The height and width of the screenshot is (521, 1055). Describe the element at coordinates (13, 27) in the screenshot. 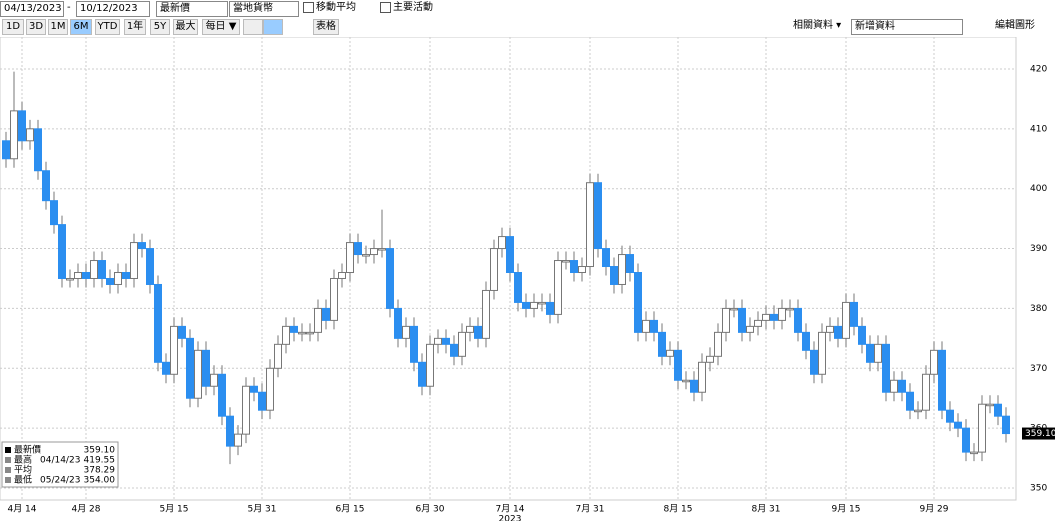

I see `range-button: 1D` at that location.